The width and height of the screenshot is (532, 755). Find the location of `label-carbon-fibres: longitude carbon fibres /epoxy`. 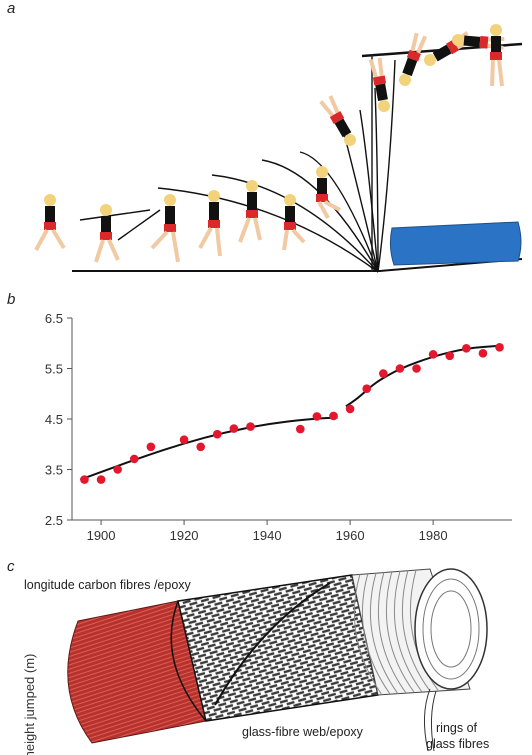

label-carbon-fibres: longitude carbon fibres /epoxy is located at coordinates (108, 585).